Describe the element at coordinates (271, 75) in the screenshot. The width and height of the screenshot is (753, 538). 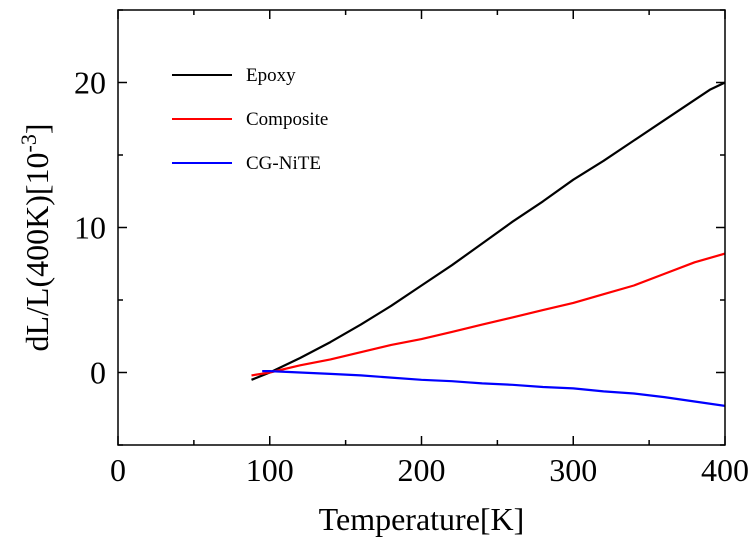
I see `legend-label: Epoxy` at that location.